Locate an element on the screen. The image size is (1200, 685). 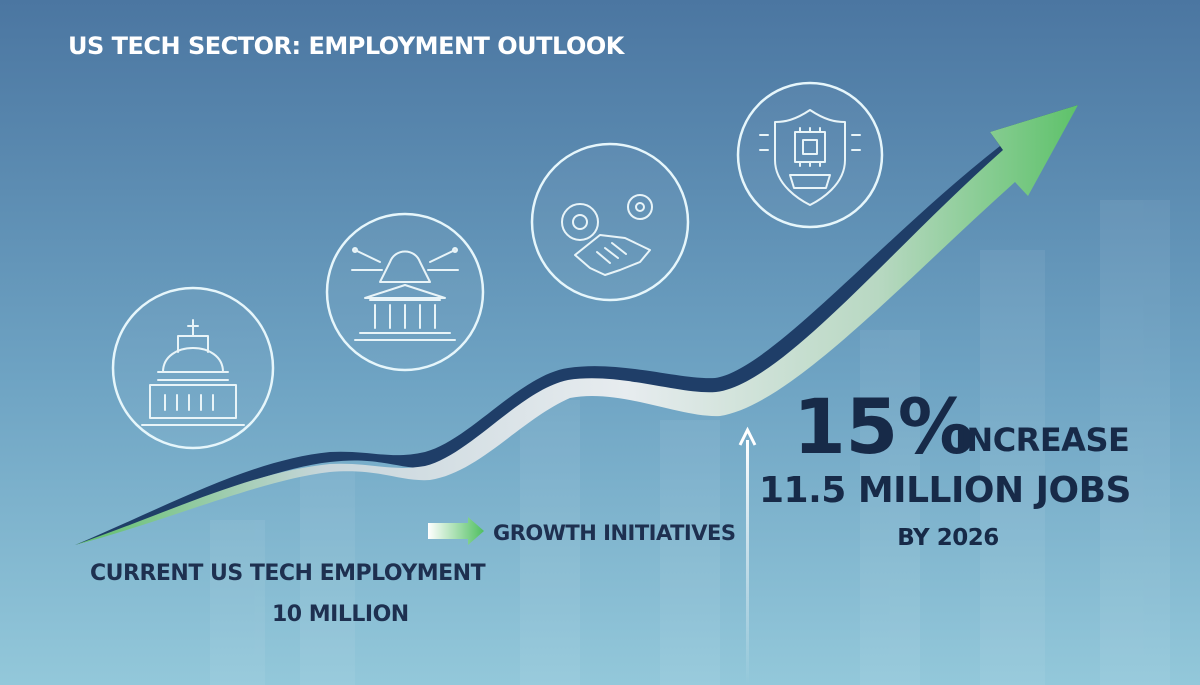
capitol-icon is located at coordinates (193, 368).